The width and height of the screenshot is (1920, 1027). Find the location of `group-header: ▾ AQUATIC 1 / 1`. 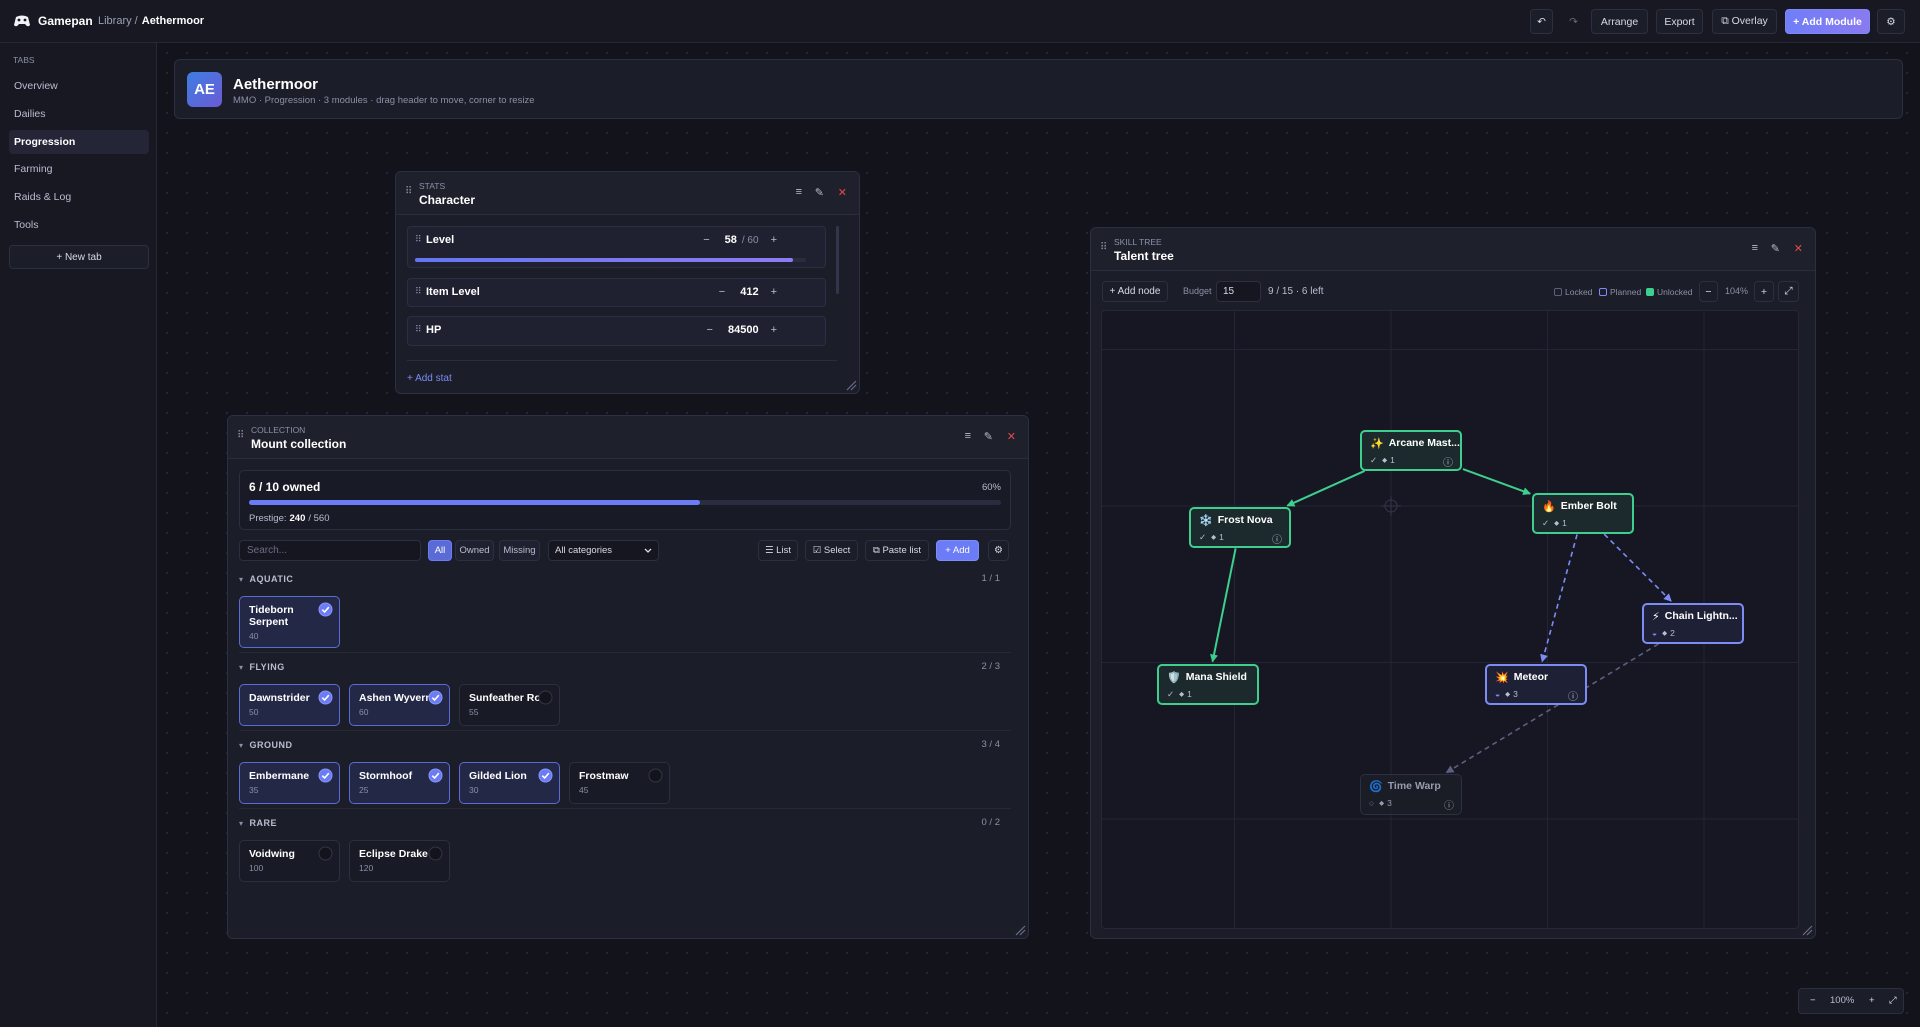

group-header: ▾ AQUATIC 1 / 1 is located at coordinates (625, 579).